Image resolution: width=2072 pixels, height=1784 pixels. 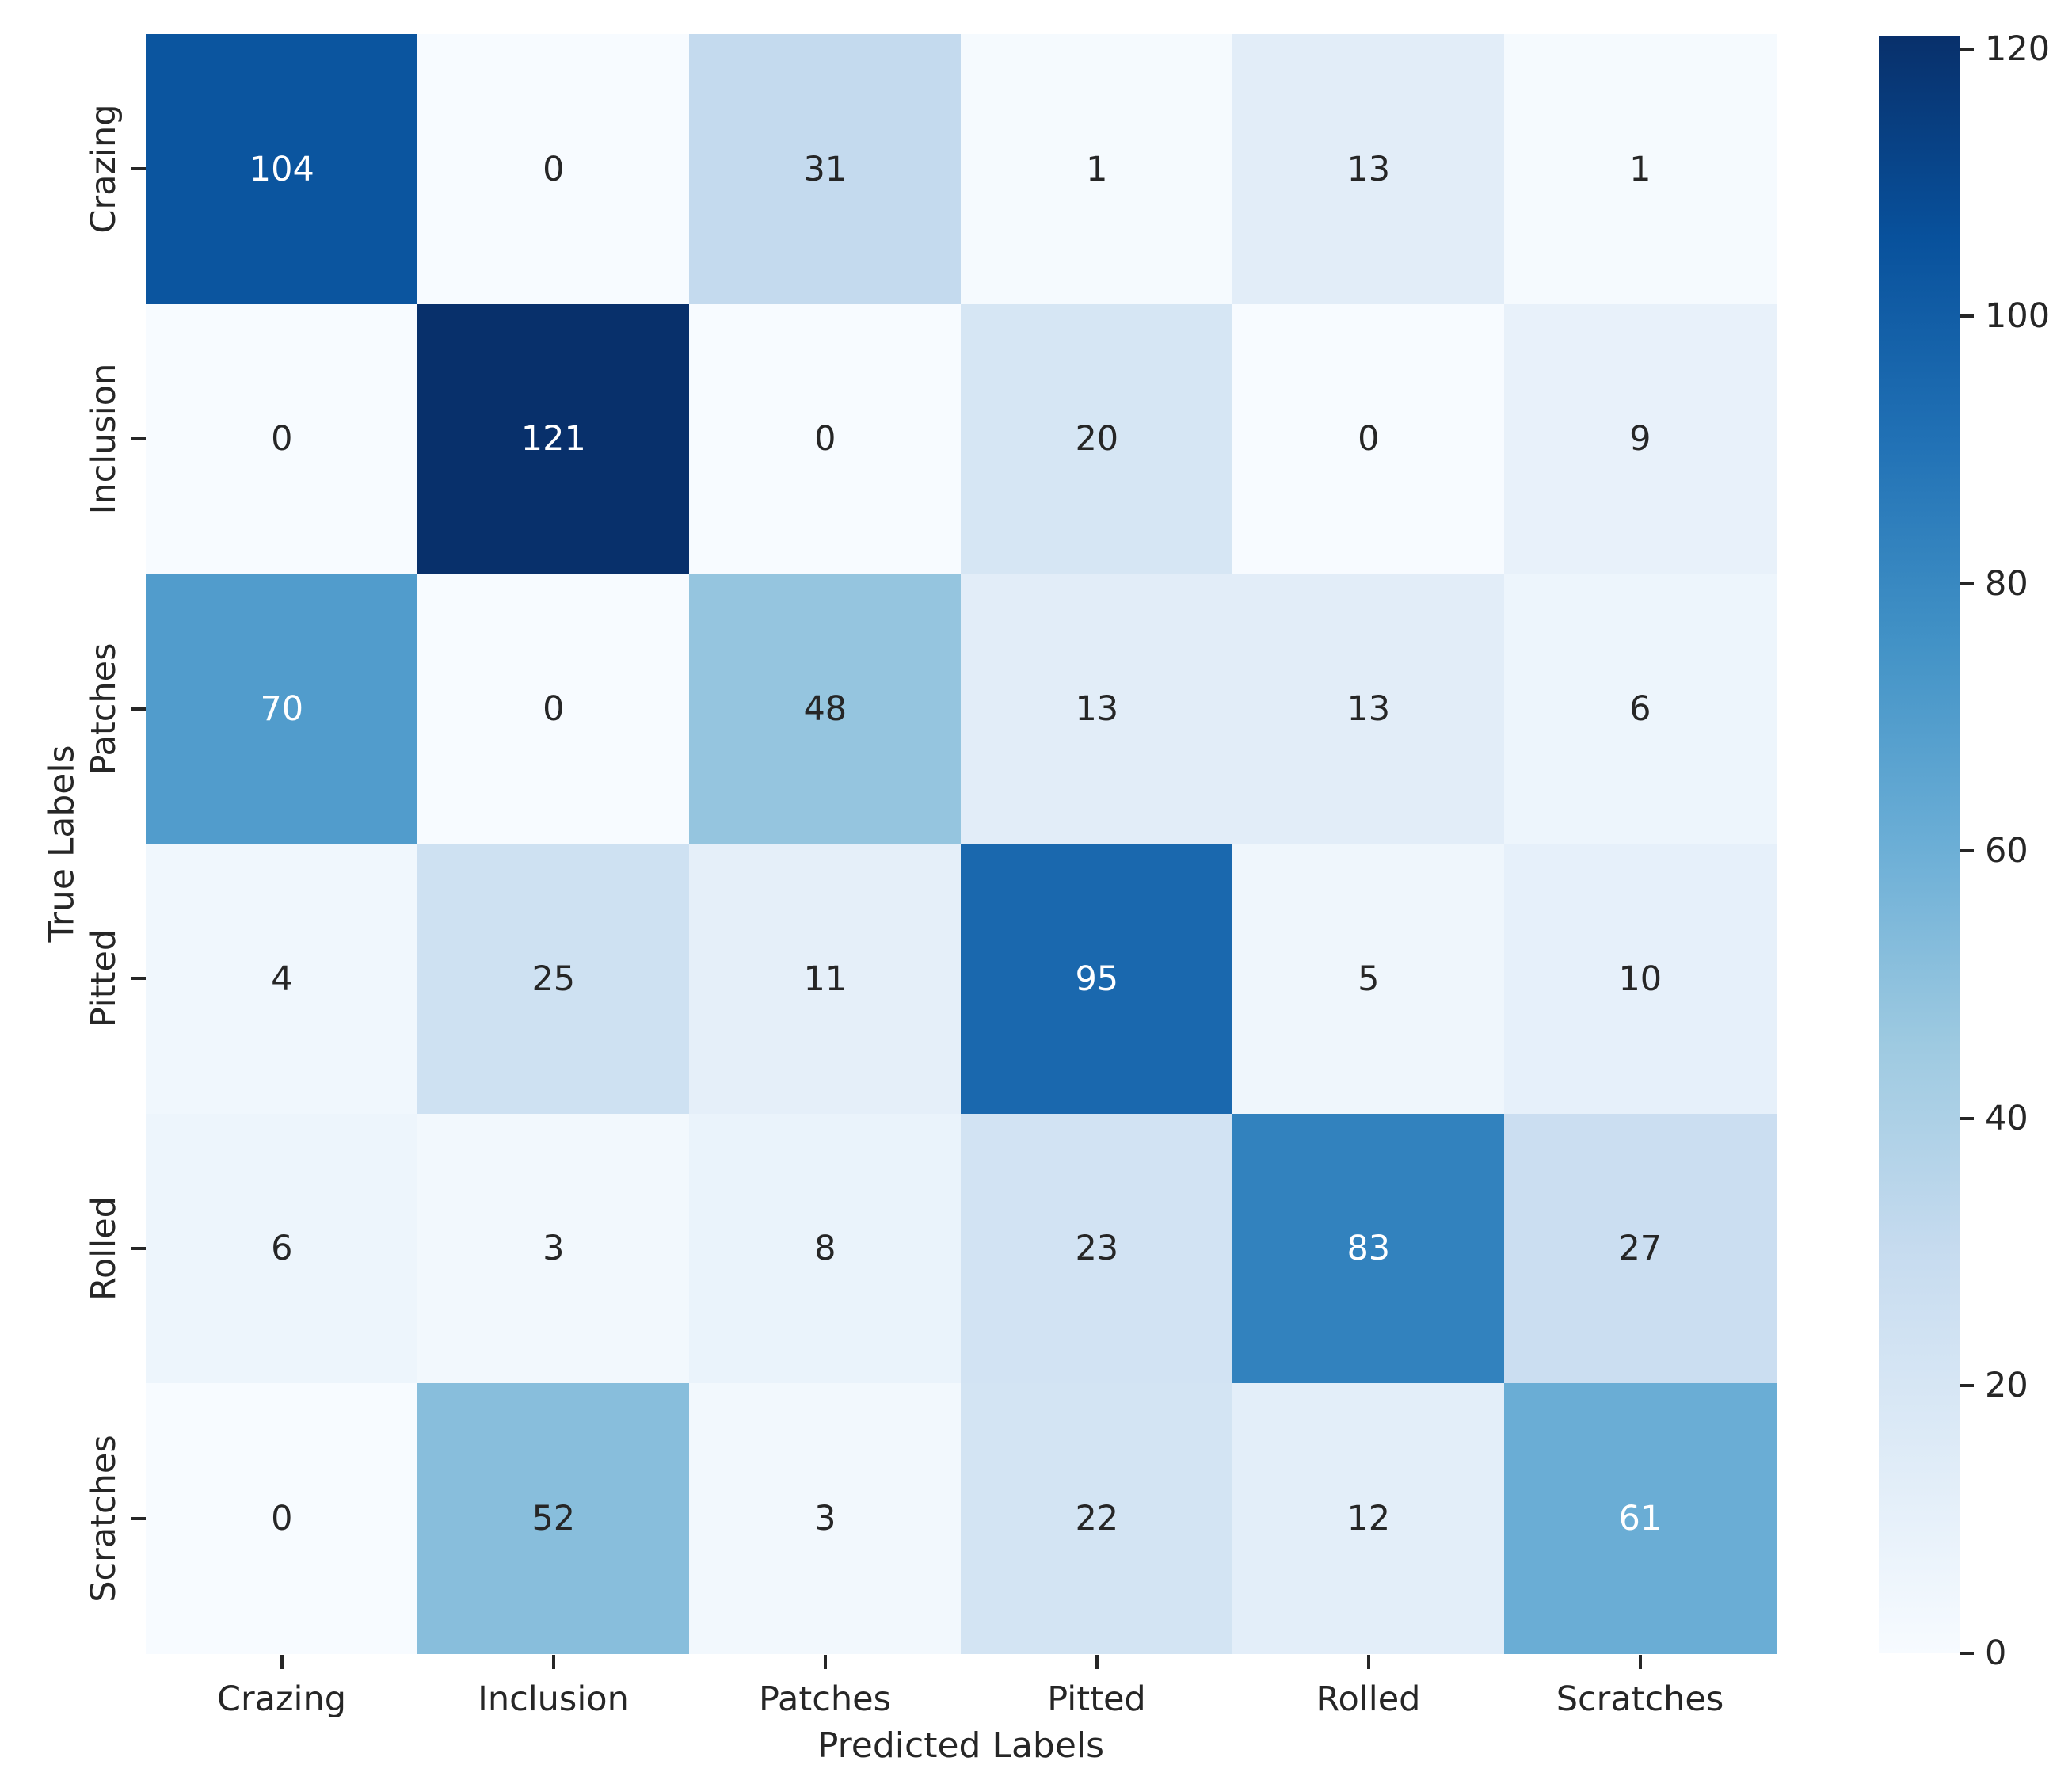 What do you see at coordinates (1097, 438) in the screenshot?
I see `heatmap-cell: 20` at bounding box center [1097, 438].